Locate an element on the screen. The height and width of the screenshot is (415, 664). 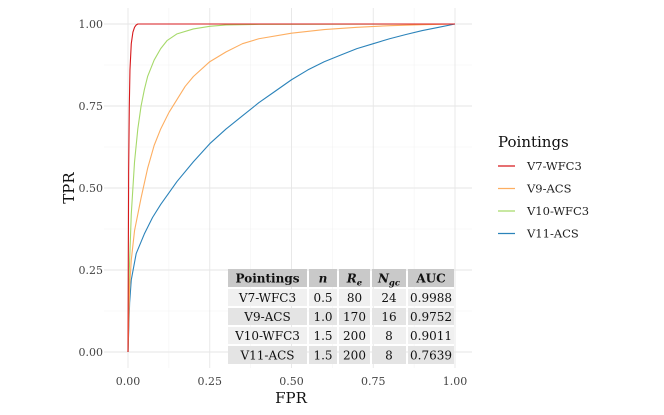
x-tick-label: 0.75 is located at coordinates (373, 381).